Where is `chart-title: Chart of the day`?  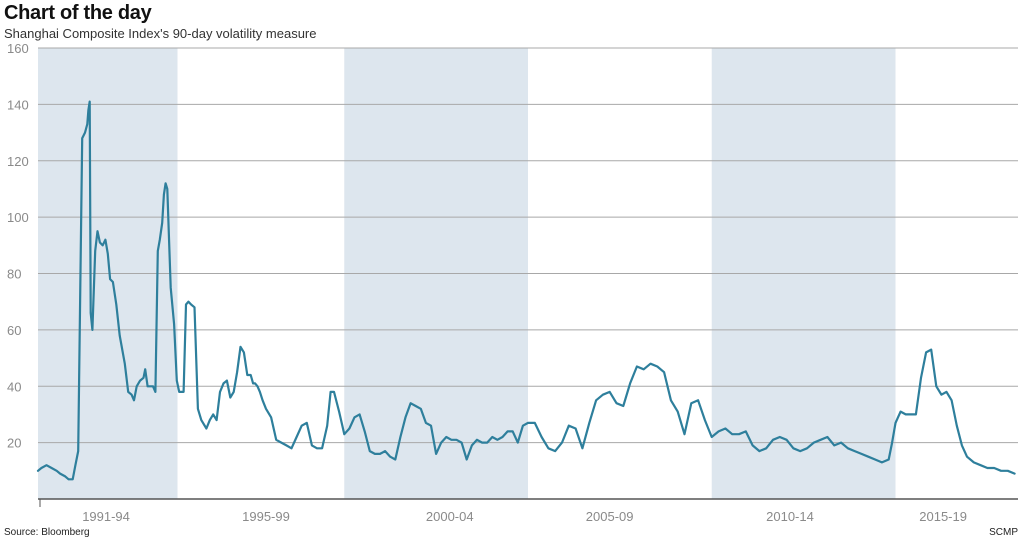
chart-title: Chart of the day is located at coordinates (78, 13).